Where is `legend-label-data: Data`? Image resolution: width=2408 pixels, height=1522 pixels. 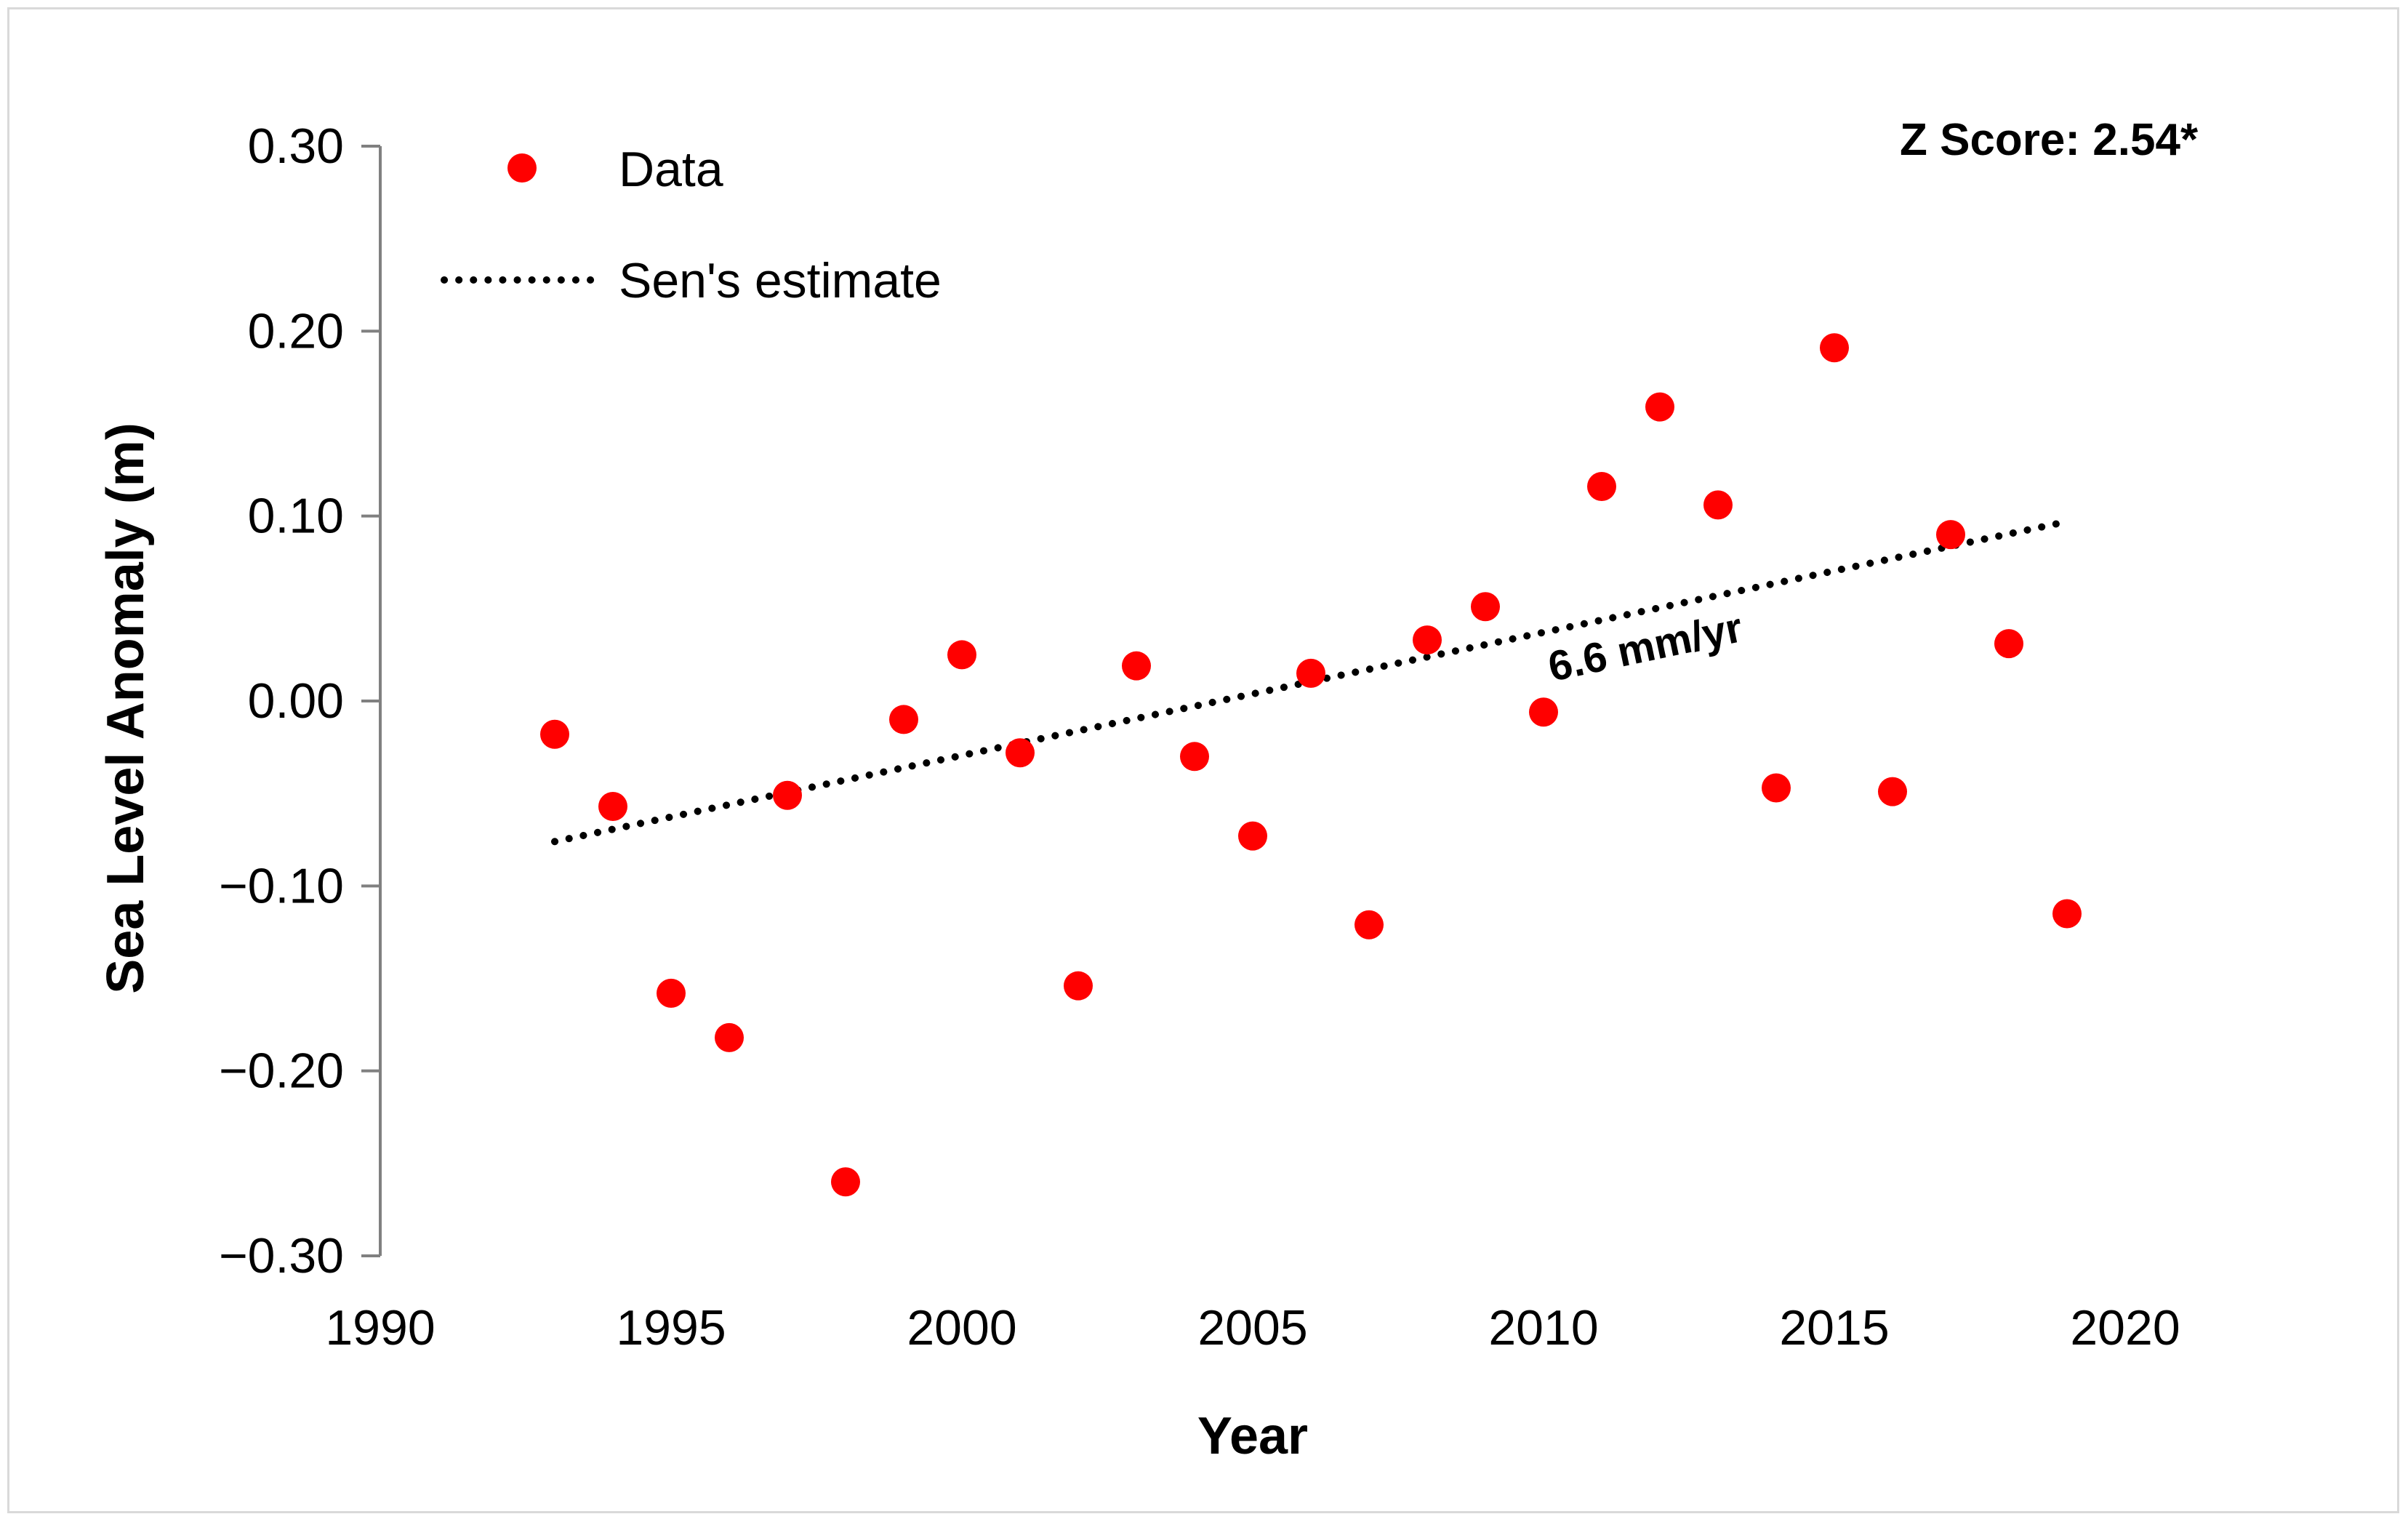
legend-label-data: Data is located at coordinates (671, 169).